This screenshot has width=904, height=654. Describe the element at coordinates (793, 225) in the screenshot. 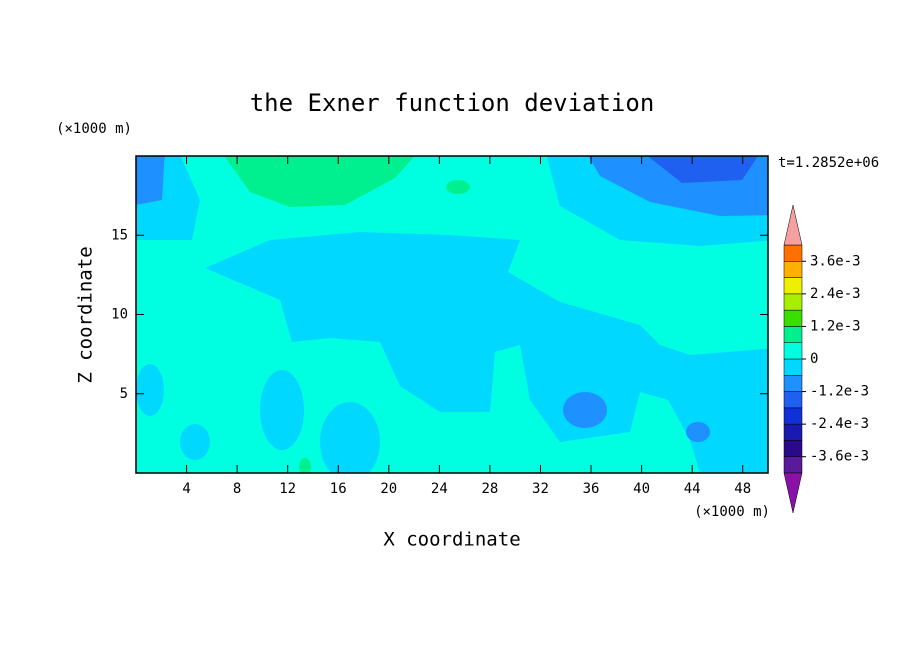

I see `colorbar-extend-high` at that location.